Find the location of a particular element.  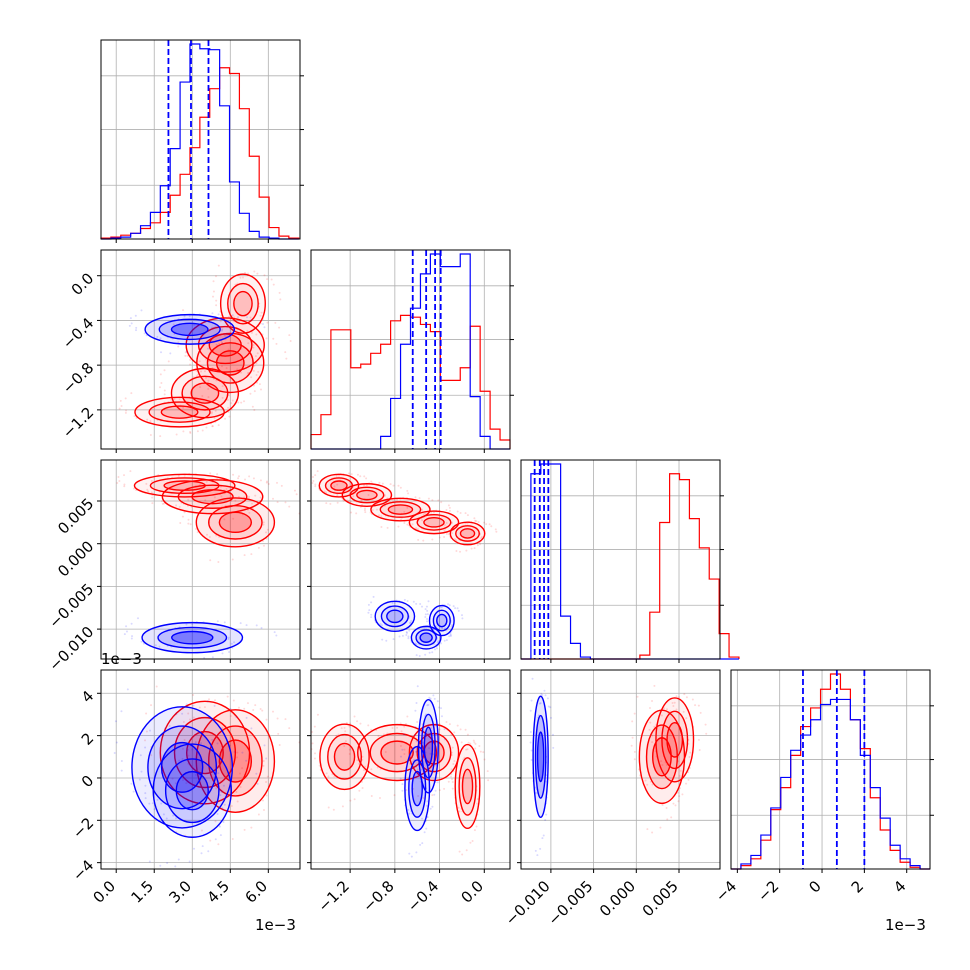

density-blue is located at coordinates (415, 626).